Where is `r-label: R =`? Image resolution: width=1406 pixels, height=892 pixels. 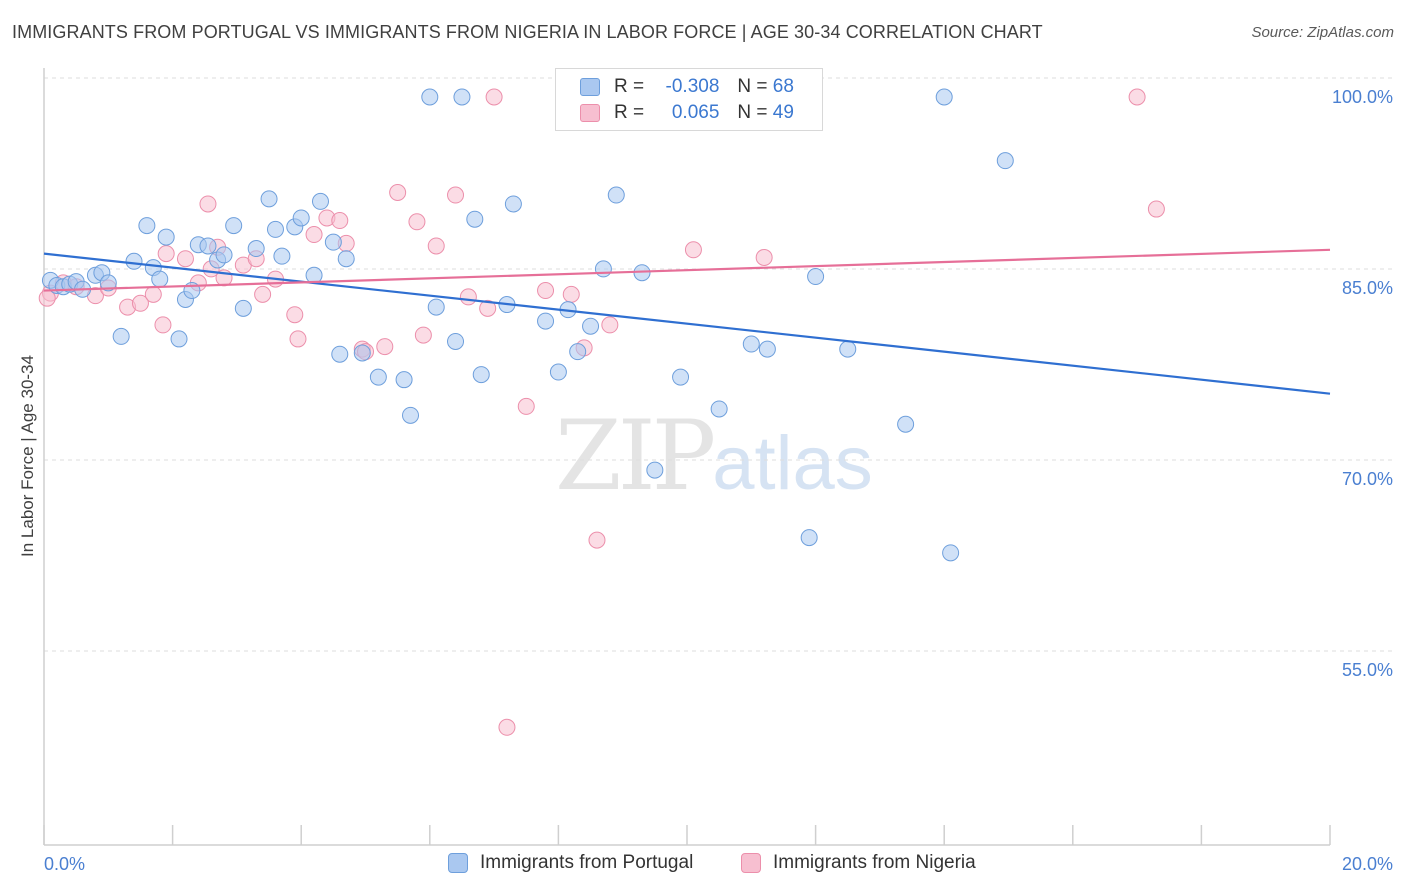
r-label: R = is located at coordinates (629, 112).